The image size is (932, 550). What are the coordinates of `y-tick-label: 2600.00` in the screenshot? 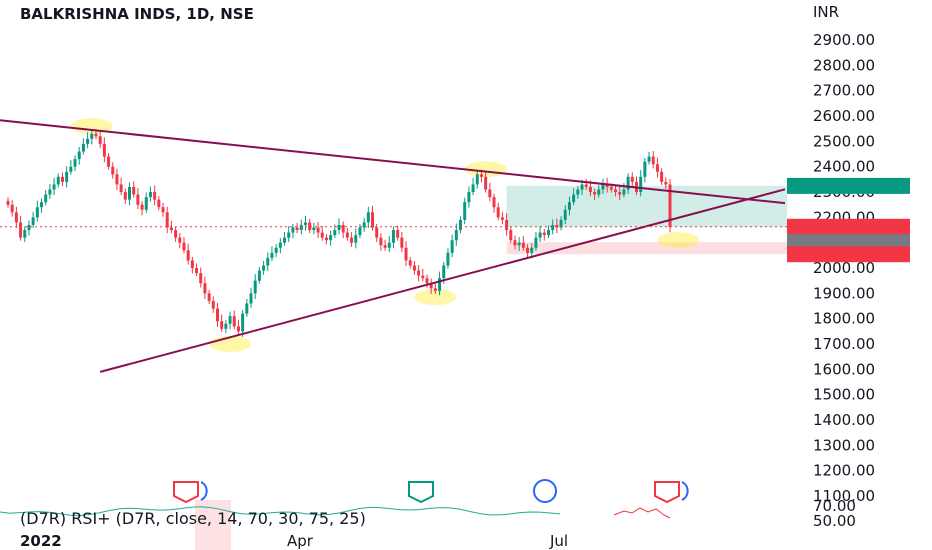 It's located at (844, 116).